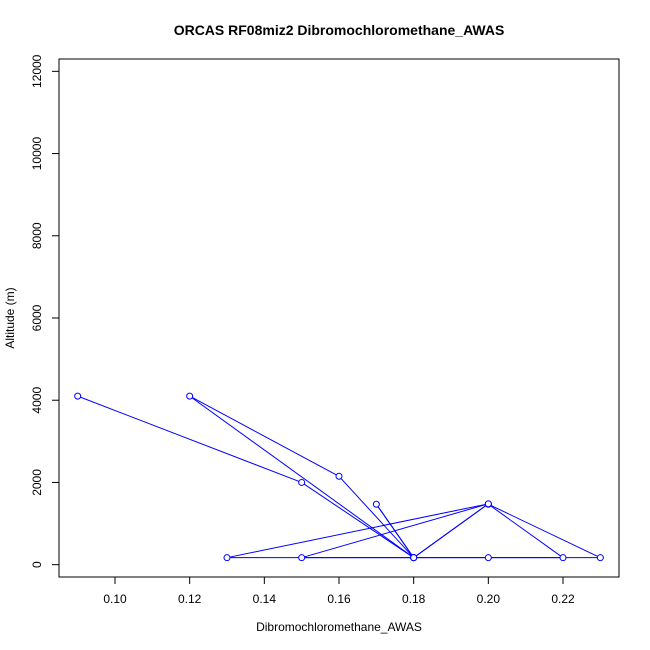 This screenshot has width=650, height=650. What do you see at coordinates (37, 154) in the screenshot?
I see `y-tick-label: 10000` at bounding box center [37, 154].